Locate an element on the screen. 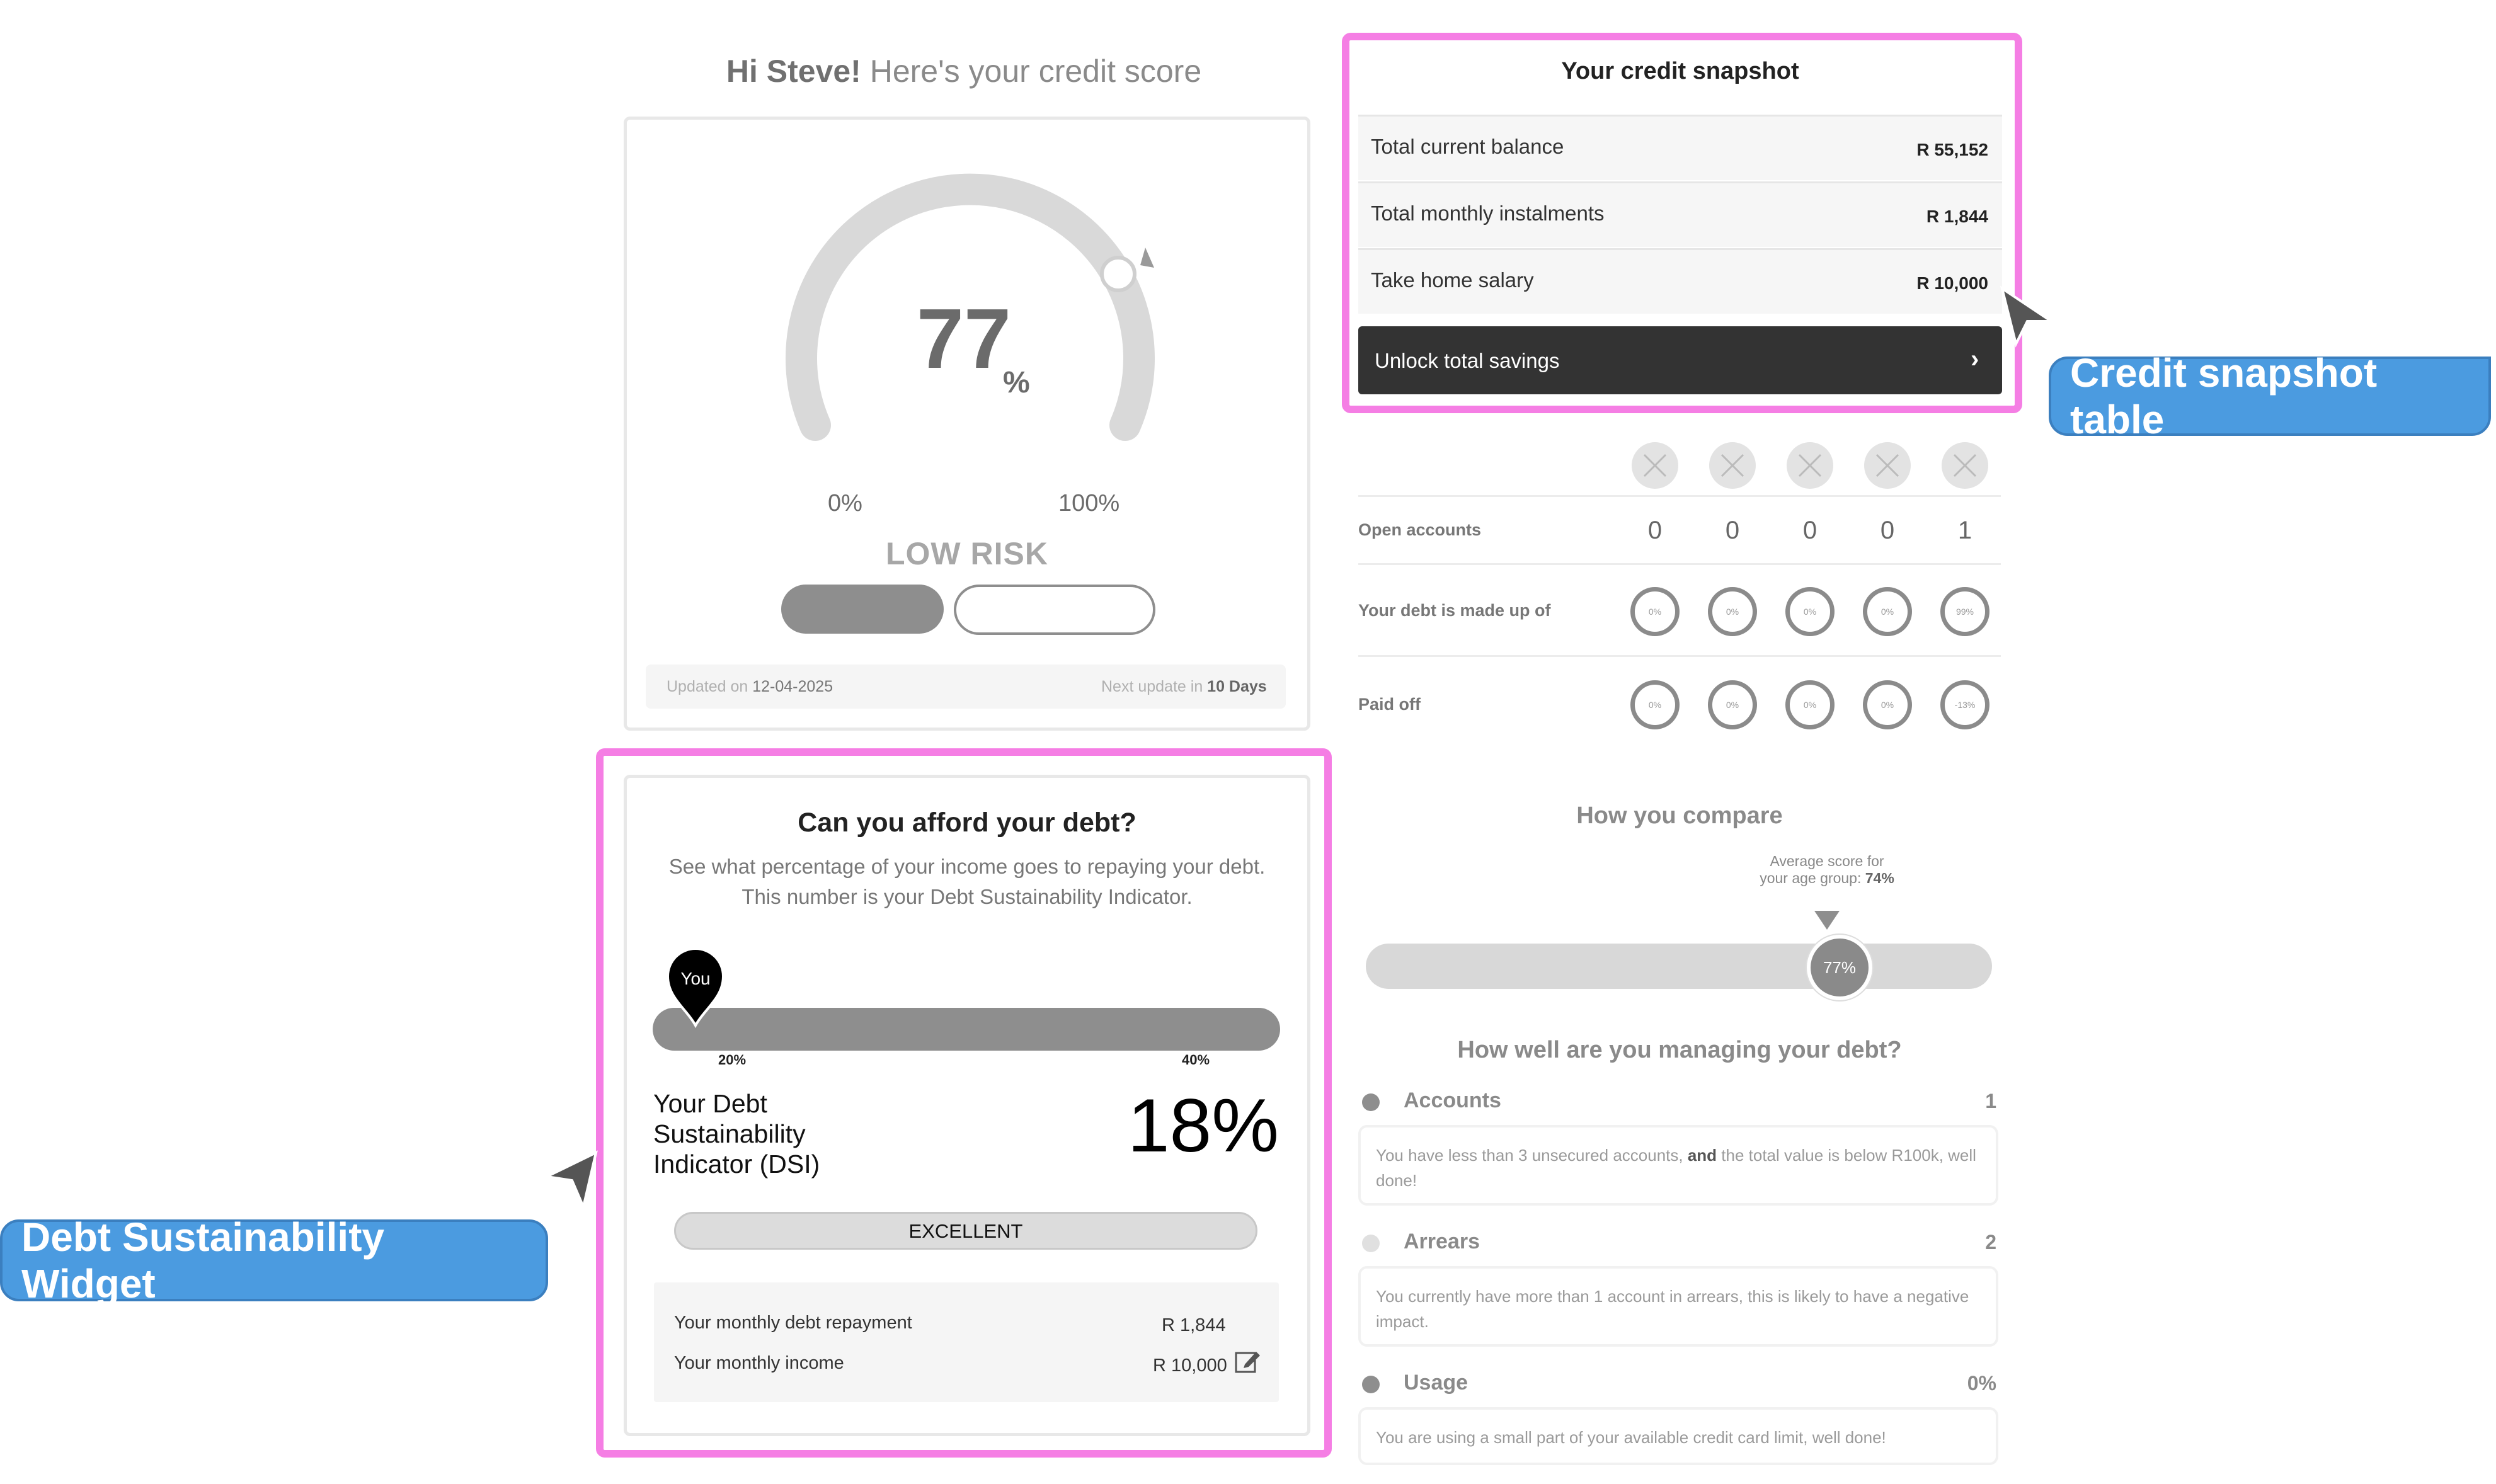  update-bar is located at coordinates (966, 687).